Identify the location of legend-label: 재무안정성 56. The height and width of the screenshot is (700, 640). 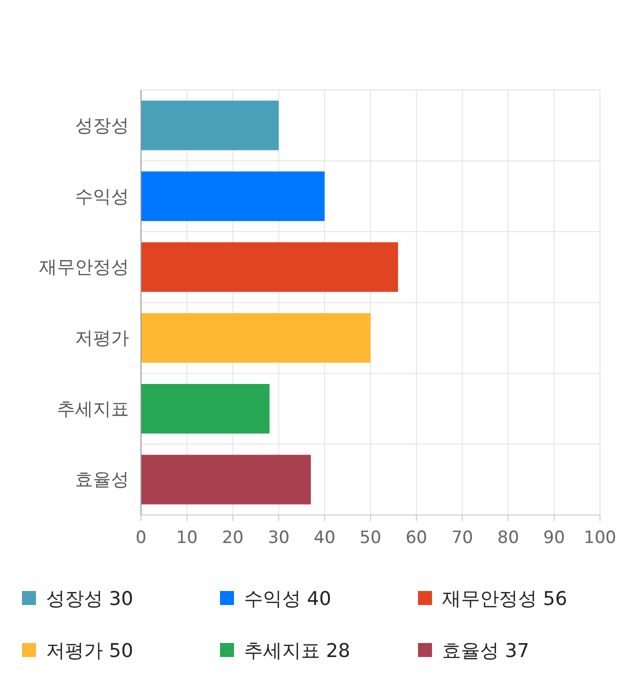
(505, 599).